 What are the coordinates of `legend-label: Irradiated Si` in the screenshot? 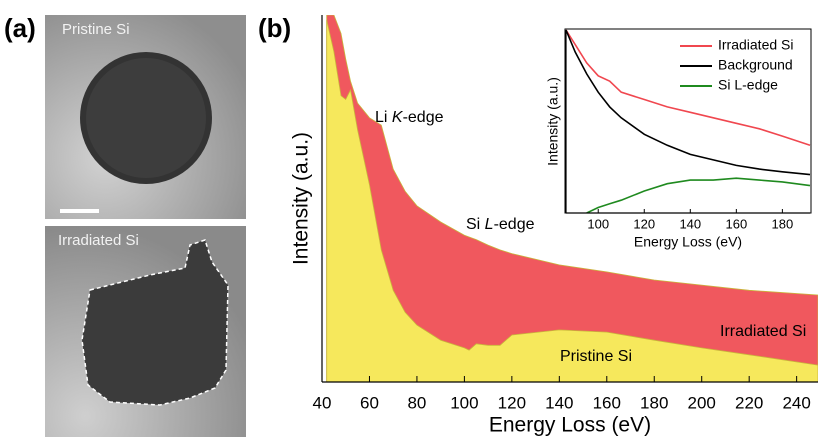 It's located at (755, 45).